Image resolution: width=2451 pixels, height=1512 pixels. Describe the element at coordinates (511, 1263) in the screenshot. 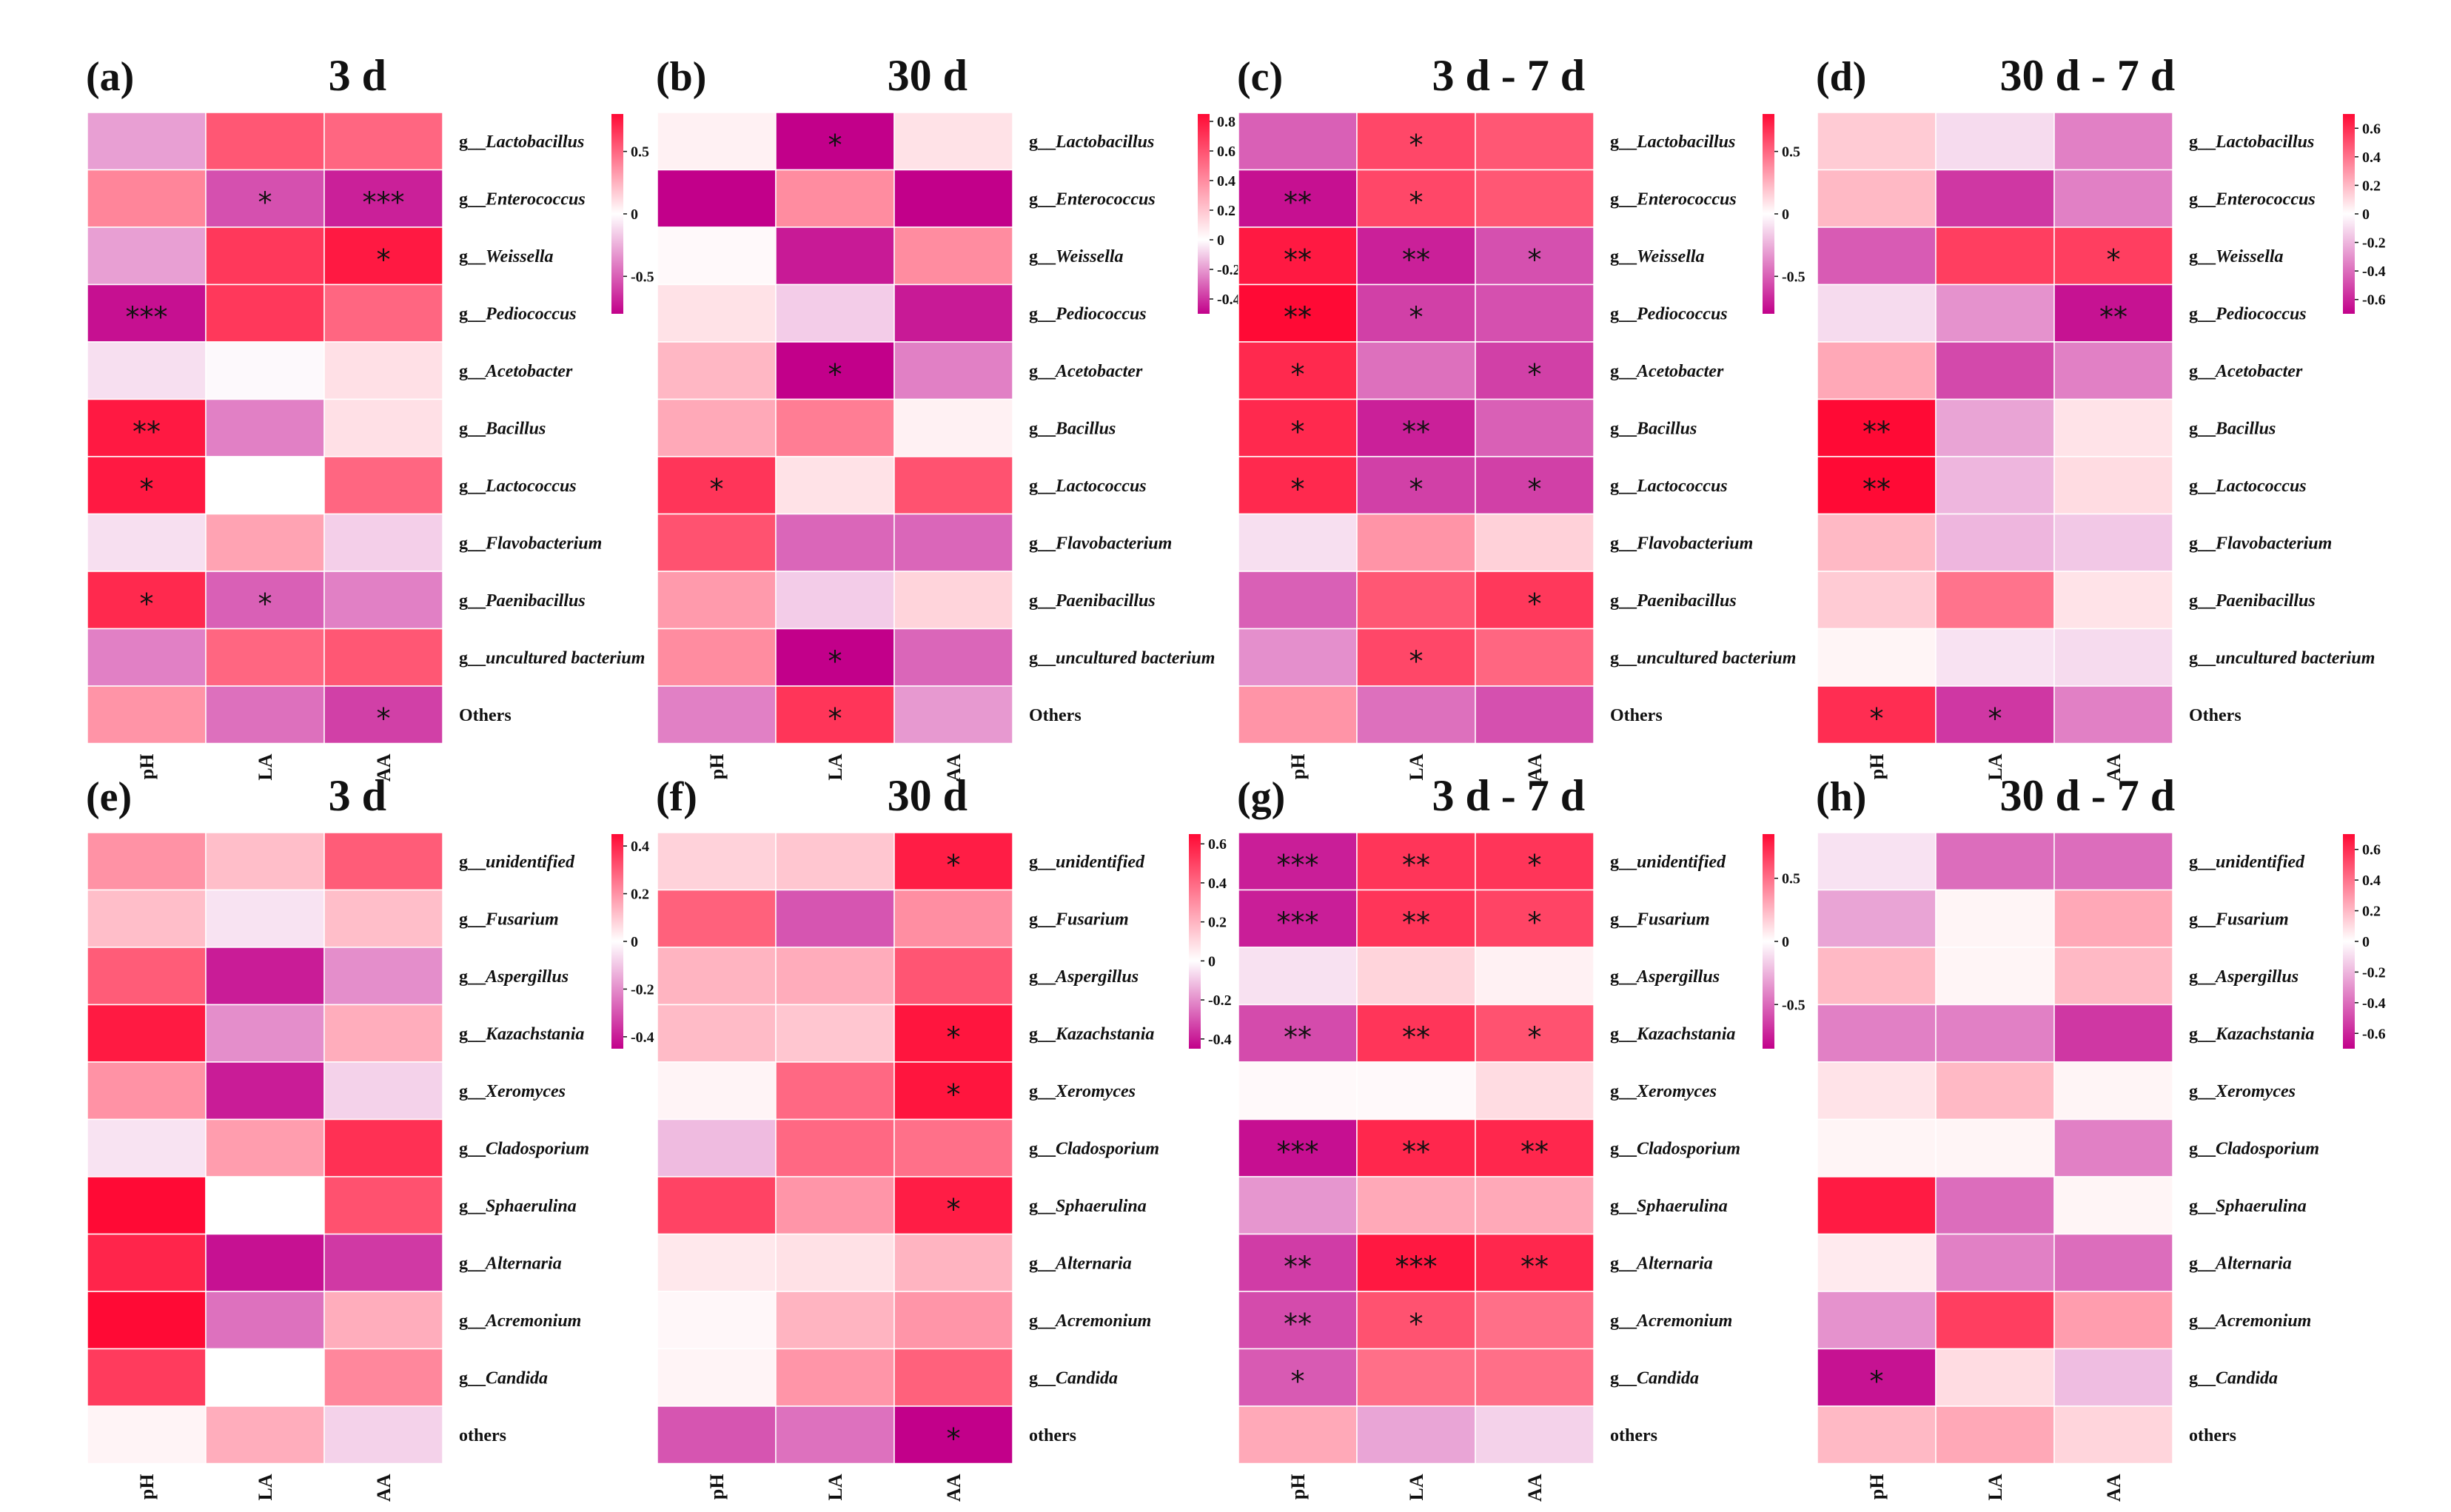

I see `row-label: g__Alternaria` at that location.